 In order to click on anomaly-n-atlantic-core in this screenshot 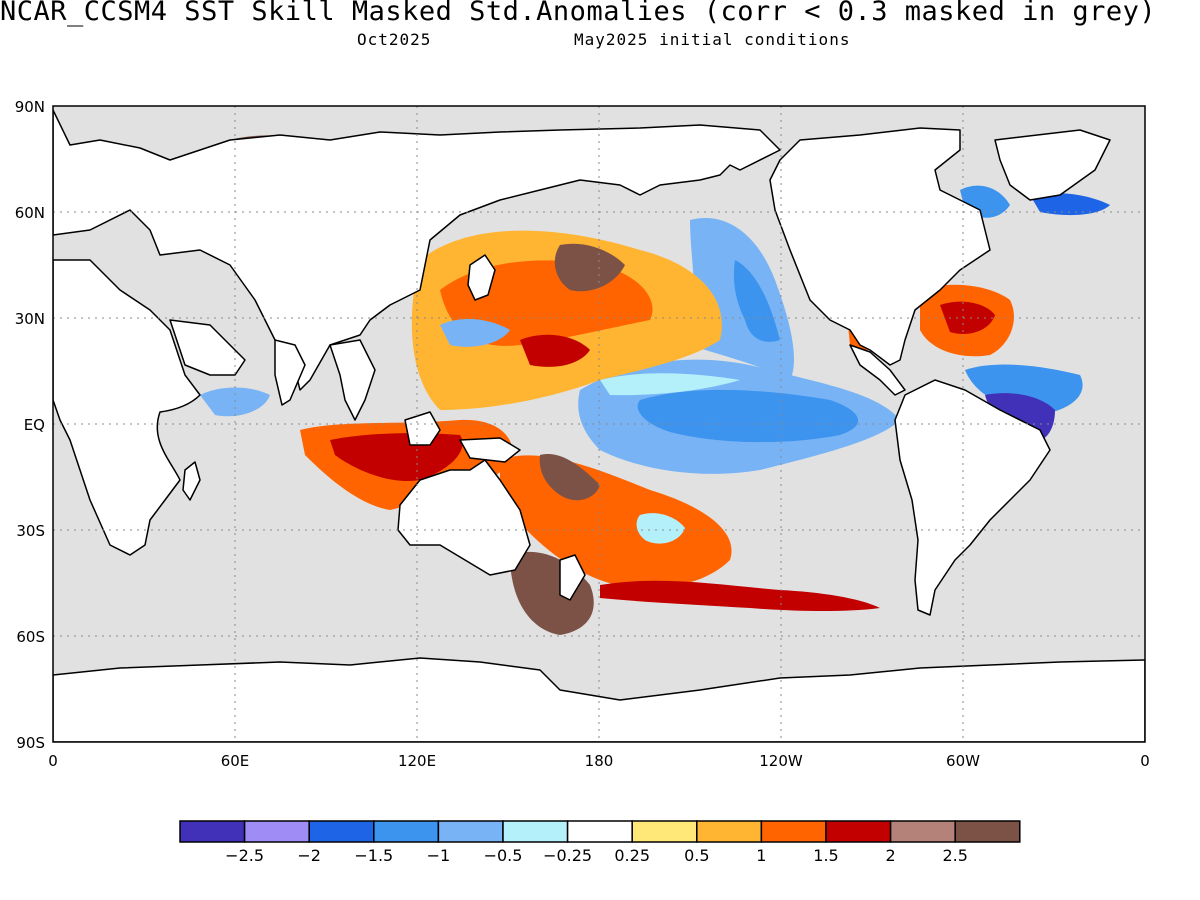, I will do `click(967, 318)`.